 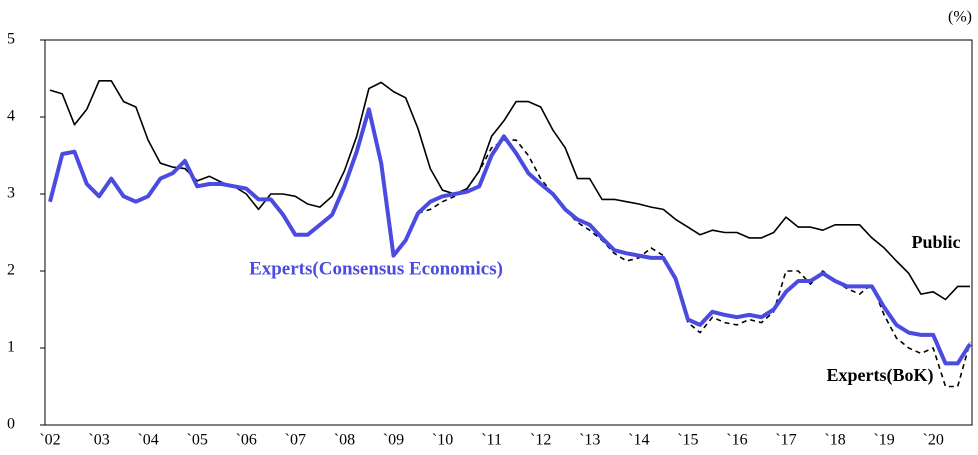 What do you see at coordinates (935, 242) in the screenshot?
I see `annotation: Public` at bounding box center [935, 242].